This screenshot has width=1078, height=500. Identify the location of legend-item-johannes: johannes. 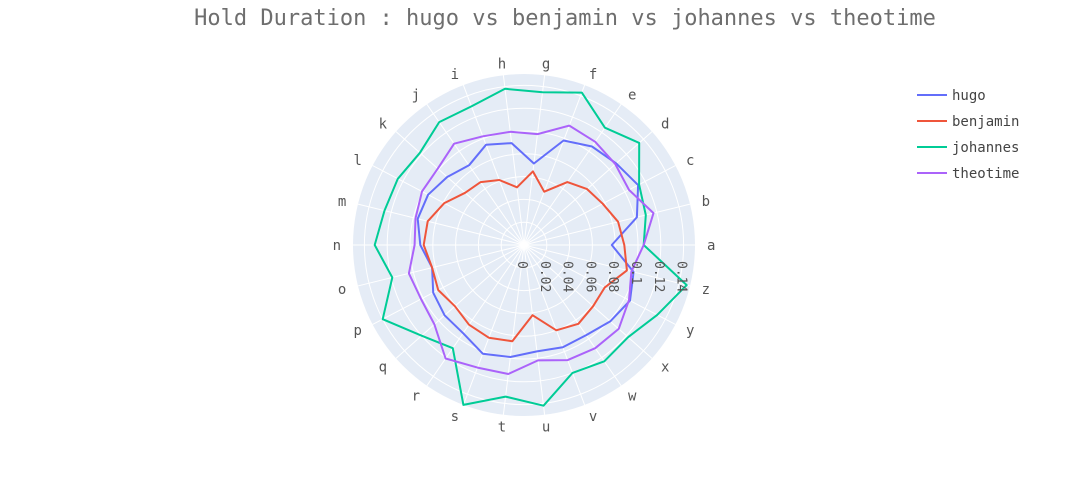
(968, 148).